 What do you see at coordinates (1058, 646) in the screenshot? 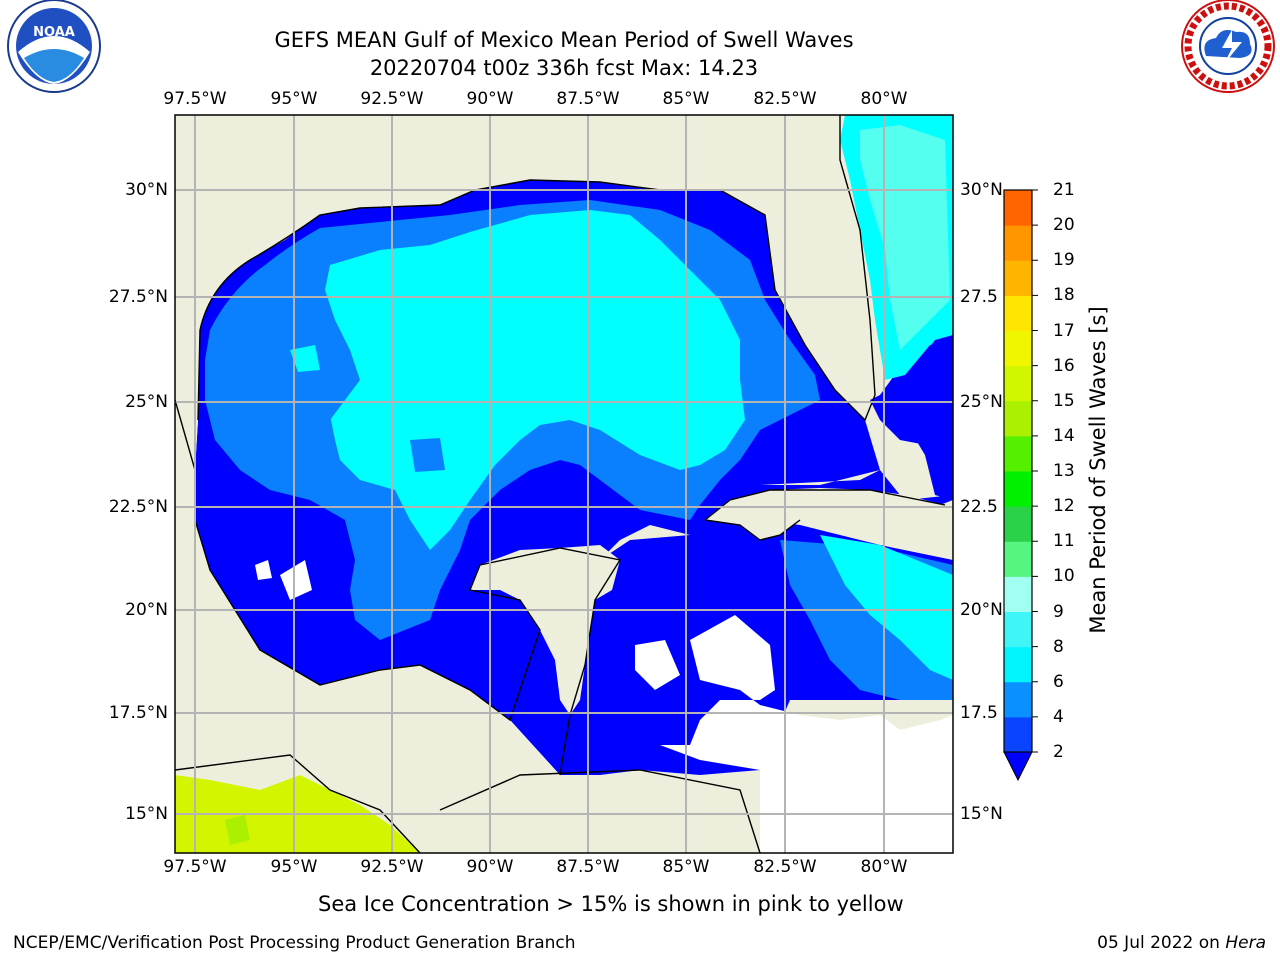
I see `colorbar-tick-label: 8` at bounding box center [1058, 646].